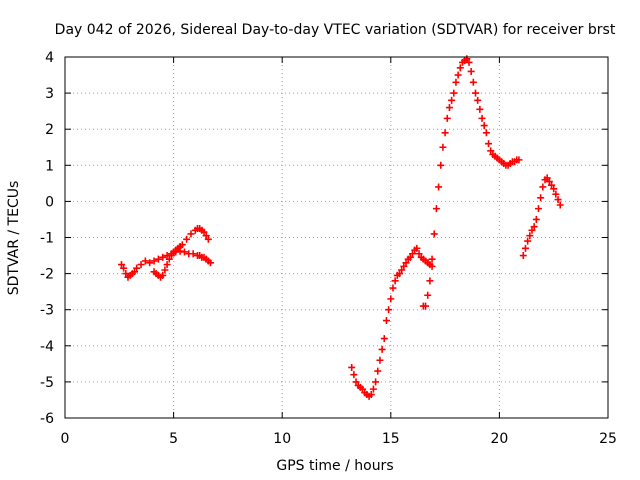 The height and width of the screenshot is (480, 640). Describe the element at coordinates (47, 383) in the screenshot. I see `y-tick-label: -5` at that location.